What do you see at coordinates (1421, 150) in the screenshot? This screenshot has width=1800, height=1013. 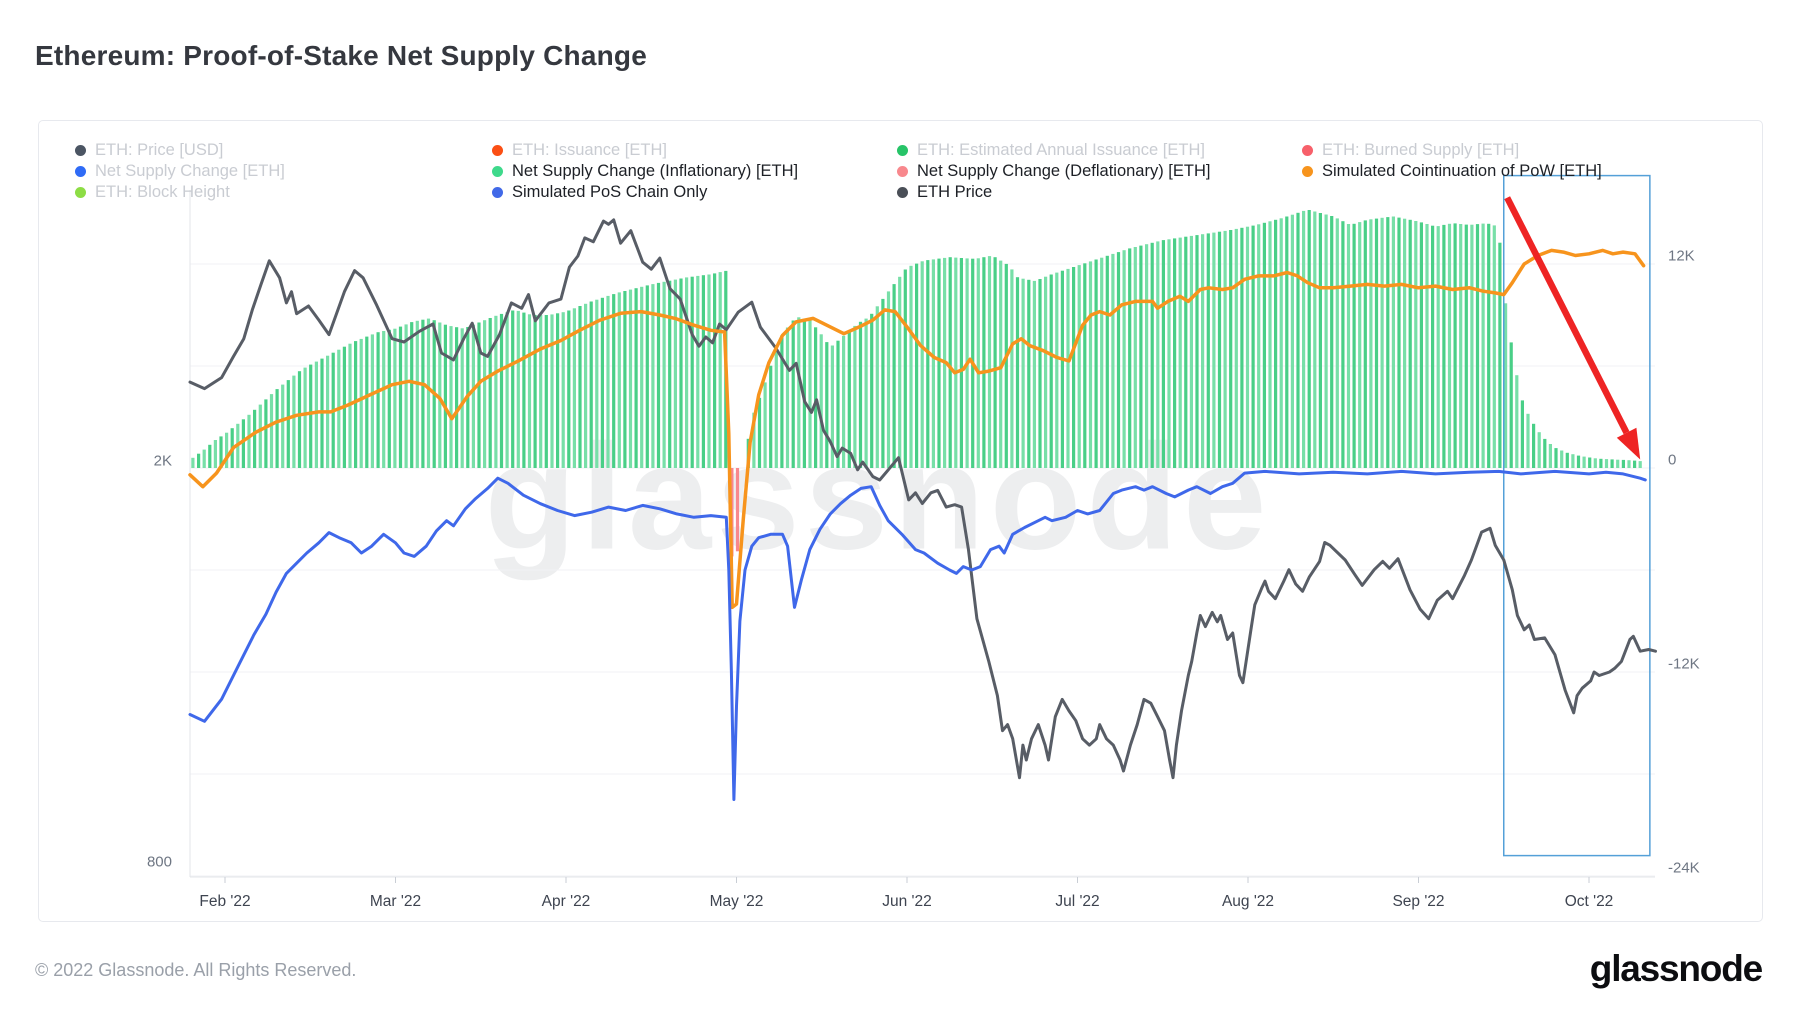 I see `legend-item-label: ETH: Burned Supply [ETH]` at bounding box center [1421, 150].